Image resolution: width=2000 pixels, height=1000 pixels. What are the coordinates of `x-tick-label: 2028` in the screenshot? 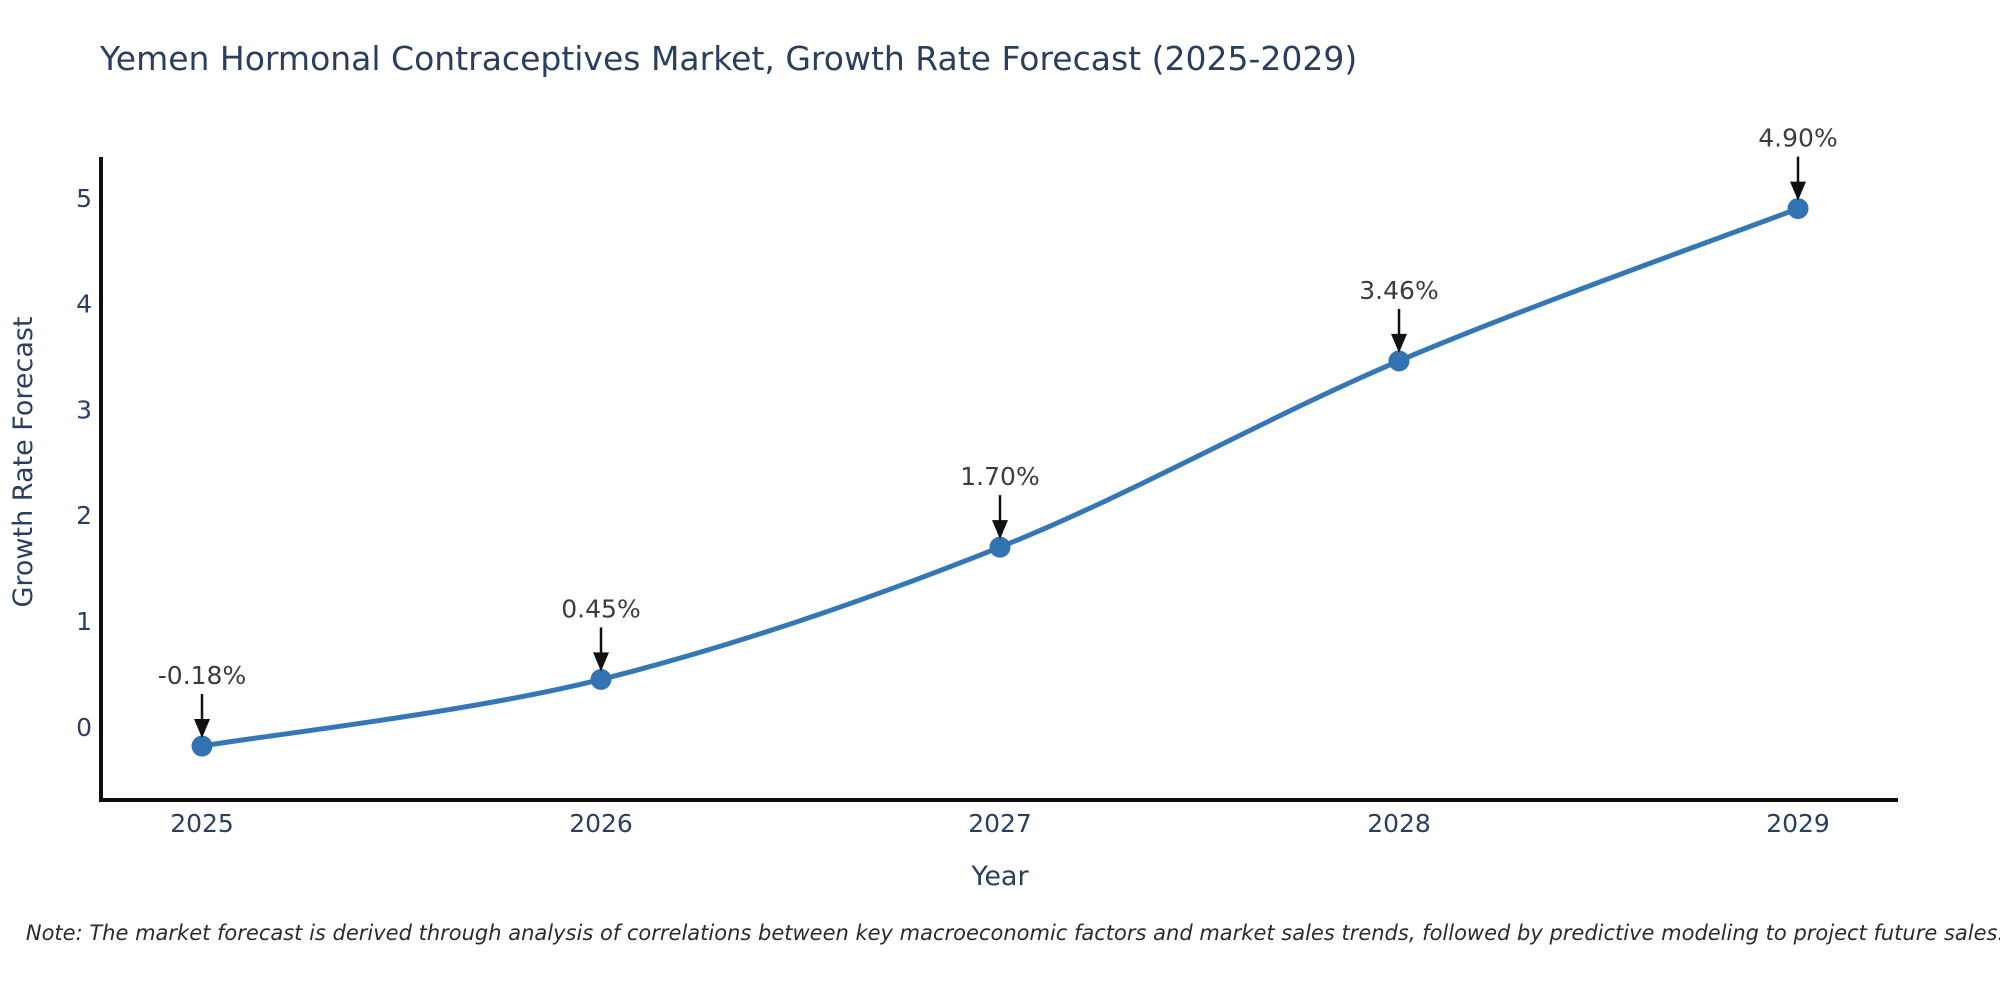 It's located at (1399, 823).